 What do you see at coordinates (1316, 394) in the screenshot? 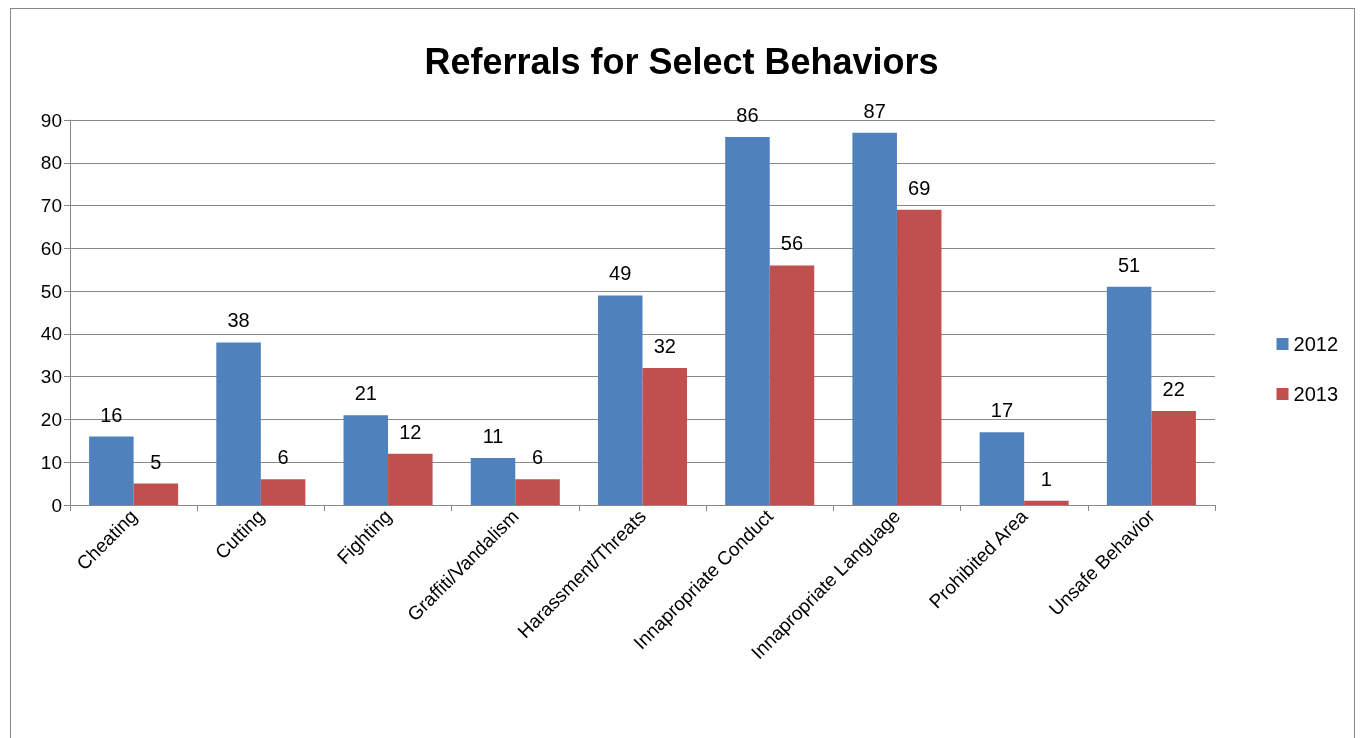
I see `legend-label: 2013` at bounding box center [1316, 394].